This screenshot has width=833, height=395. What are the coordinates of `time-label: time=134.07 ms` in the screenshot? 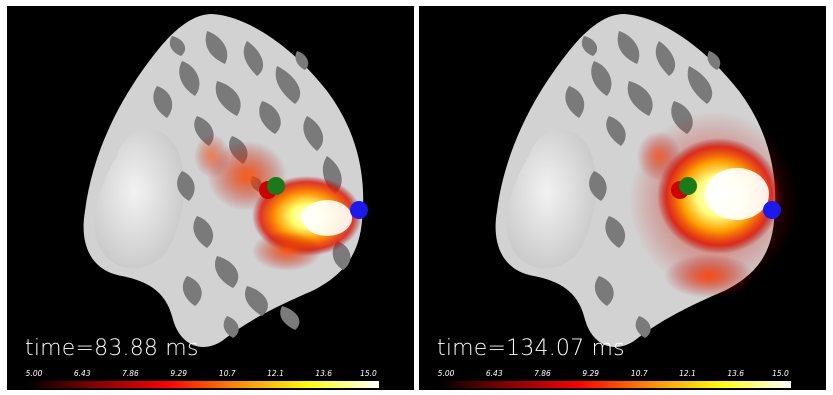 It's located at (531, 348).